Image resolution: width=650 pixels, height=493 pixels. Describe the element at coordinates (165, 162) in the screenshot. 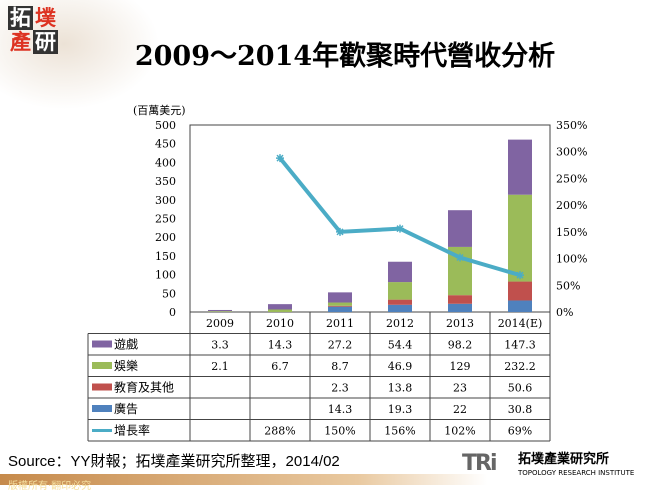

I see `y-tick-label: 400` at that location.